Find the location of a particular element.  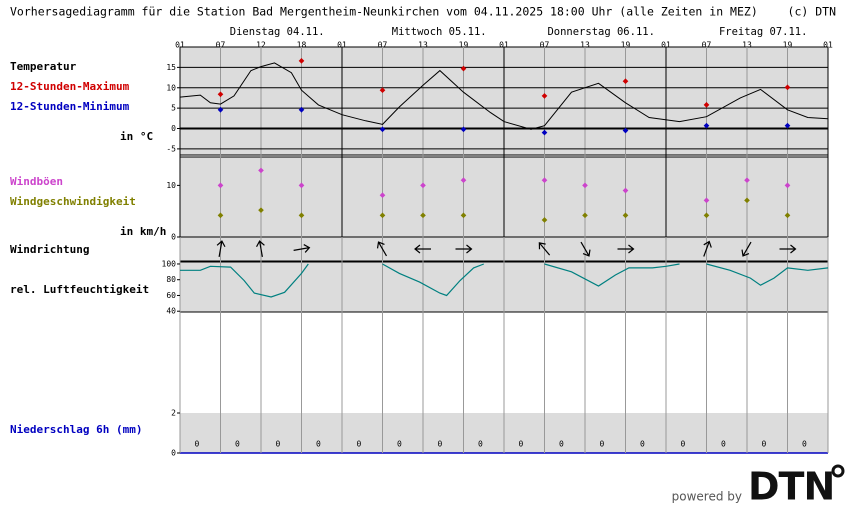

day-label: Freitag 07.11. is located at coordinates (763, 32).